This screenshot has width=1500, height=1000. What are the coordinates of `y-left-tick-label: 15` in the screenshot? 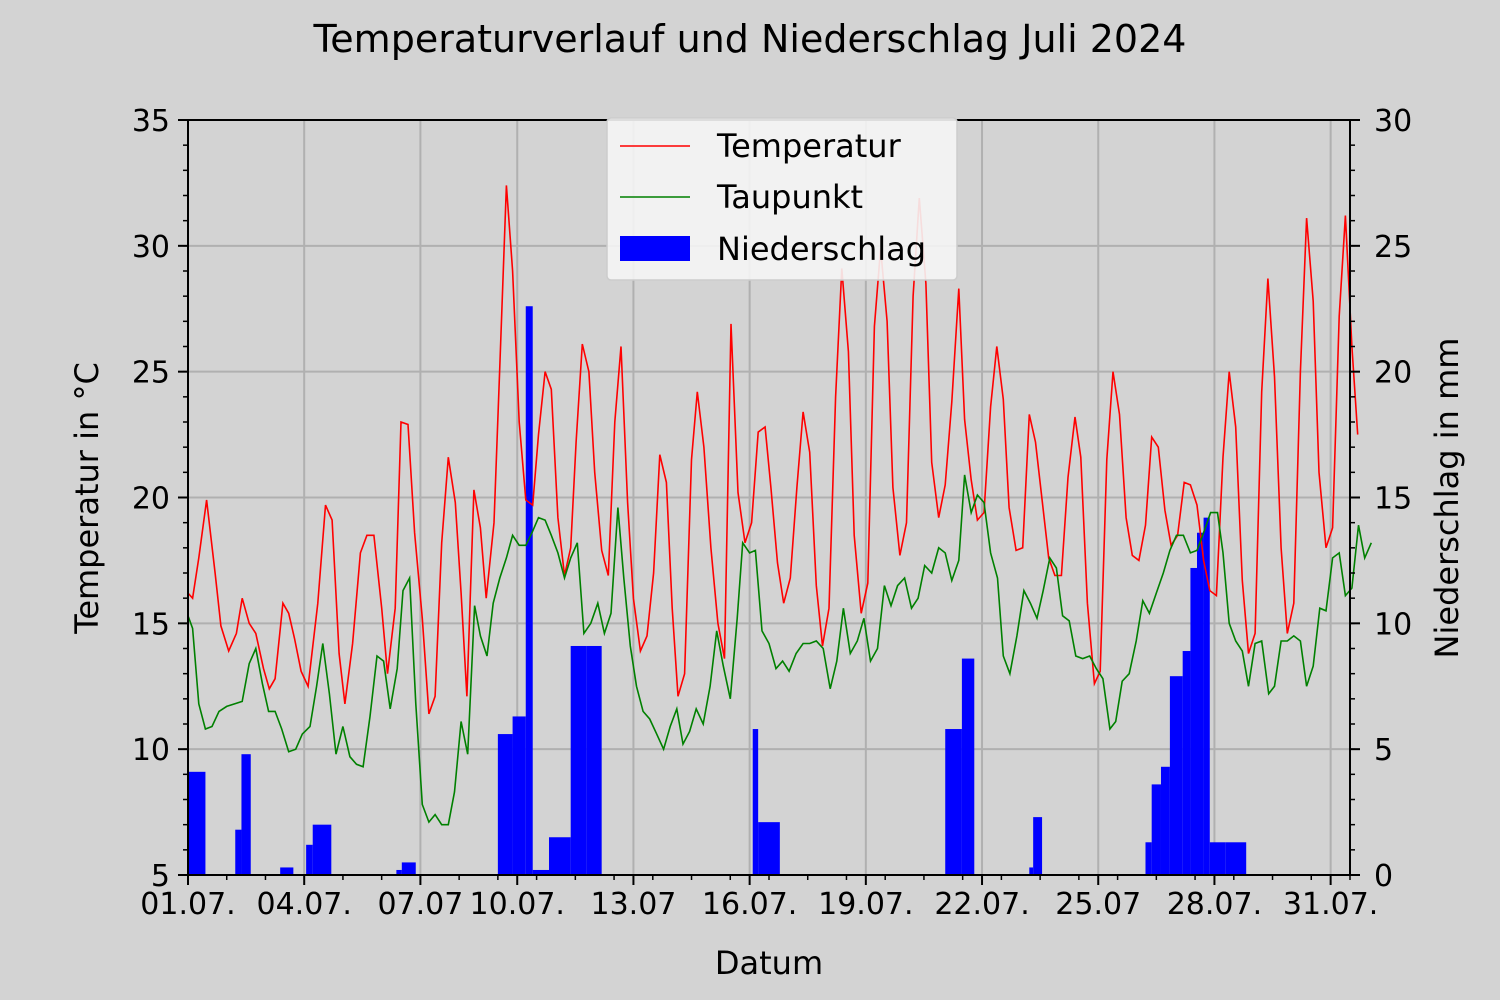 It's located at (151, 624).